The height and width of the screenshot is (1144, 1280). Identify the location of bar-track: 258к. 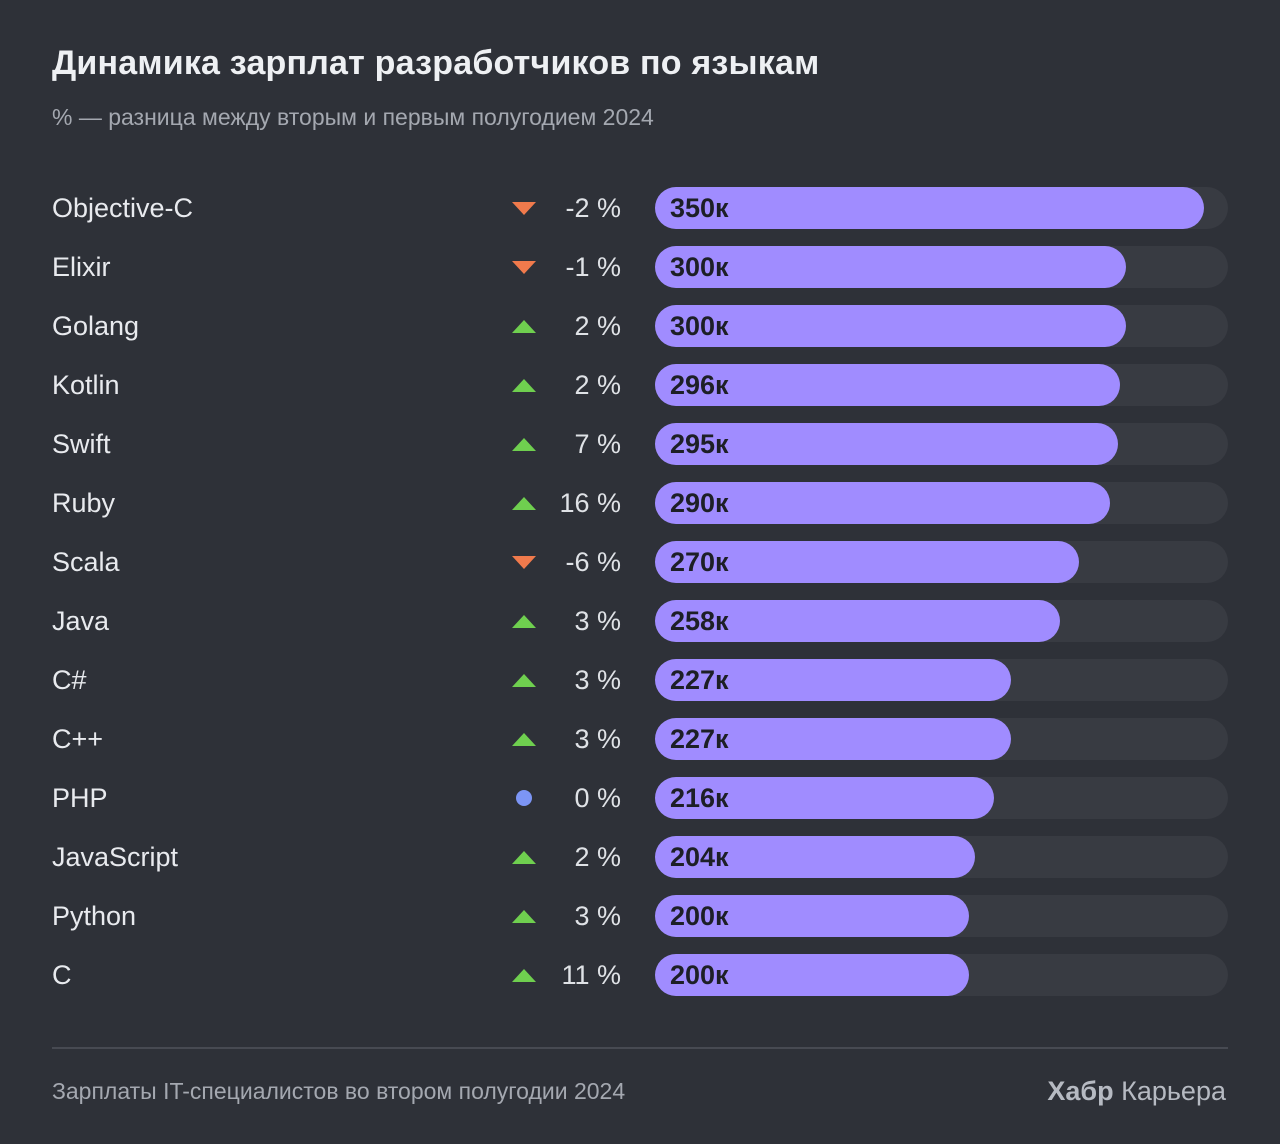
(941, 621).